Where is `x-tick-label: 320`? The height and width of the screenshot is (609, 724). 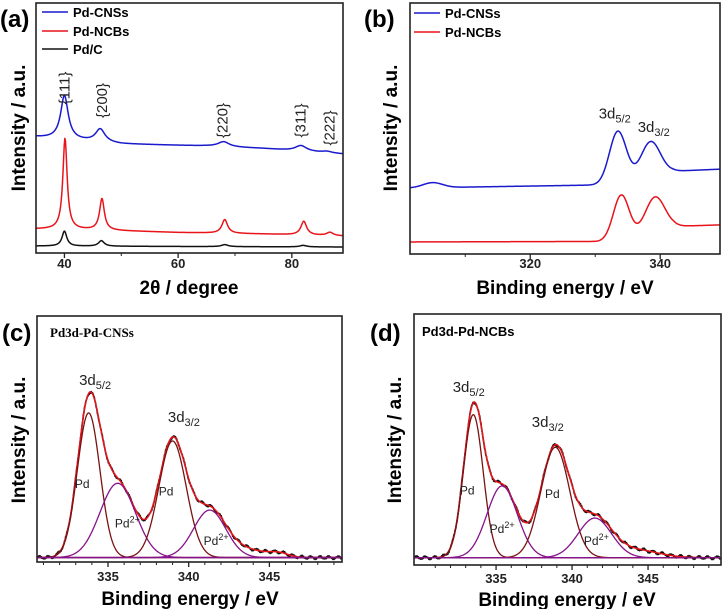 x-tick-label: 320 is located at coordinates (530, 263).